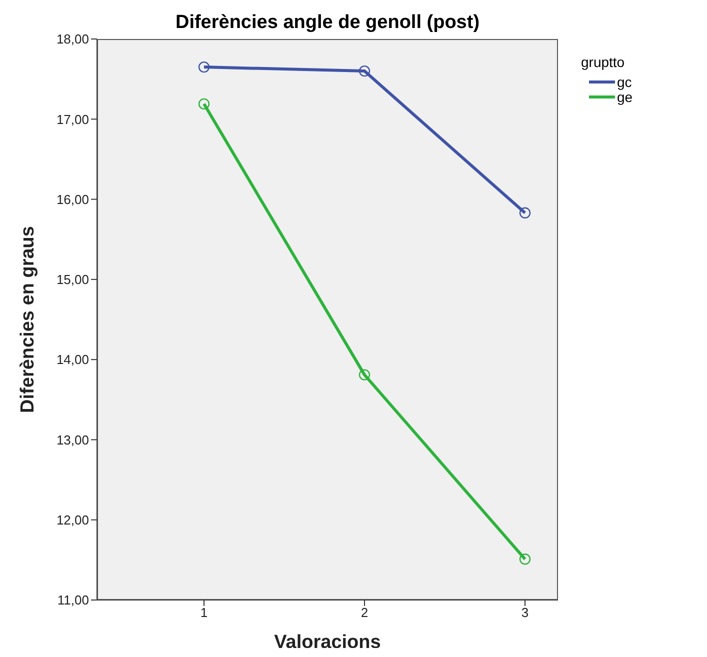 The width and height of the screenshot is (707, 657). Describe the element at coordinates (72, 360) in the screenshot. I see `y-tick-label: 14,00` at that location.